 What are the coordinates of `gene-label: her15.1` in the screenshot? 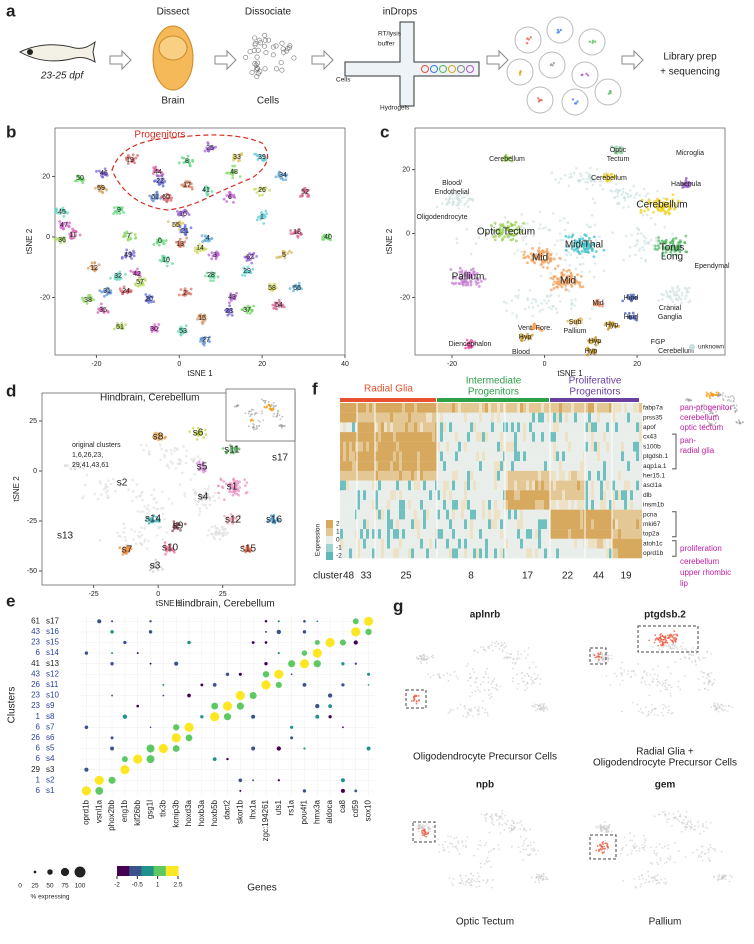 It's located at (654, 475).